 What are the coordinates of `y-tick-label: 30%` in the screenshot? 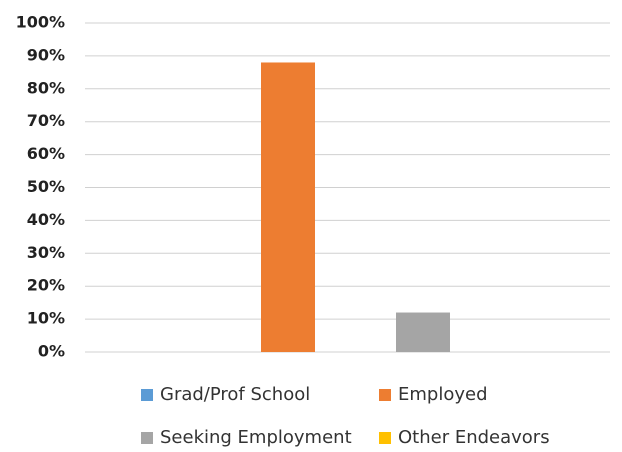 It's located at (46, 252).